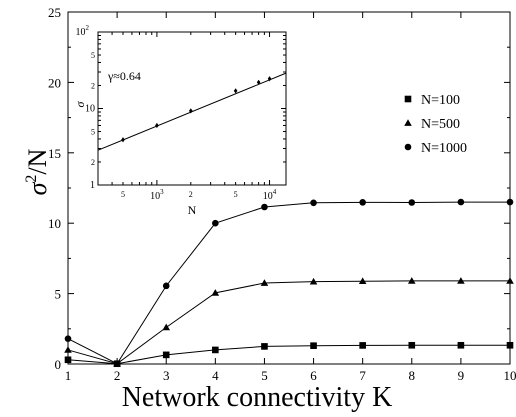 This screenshot has width=516, height=417. Describe the element at coordinates (412, 375) in the screenshot. I see `x-tick-label: 8` at that location.